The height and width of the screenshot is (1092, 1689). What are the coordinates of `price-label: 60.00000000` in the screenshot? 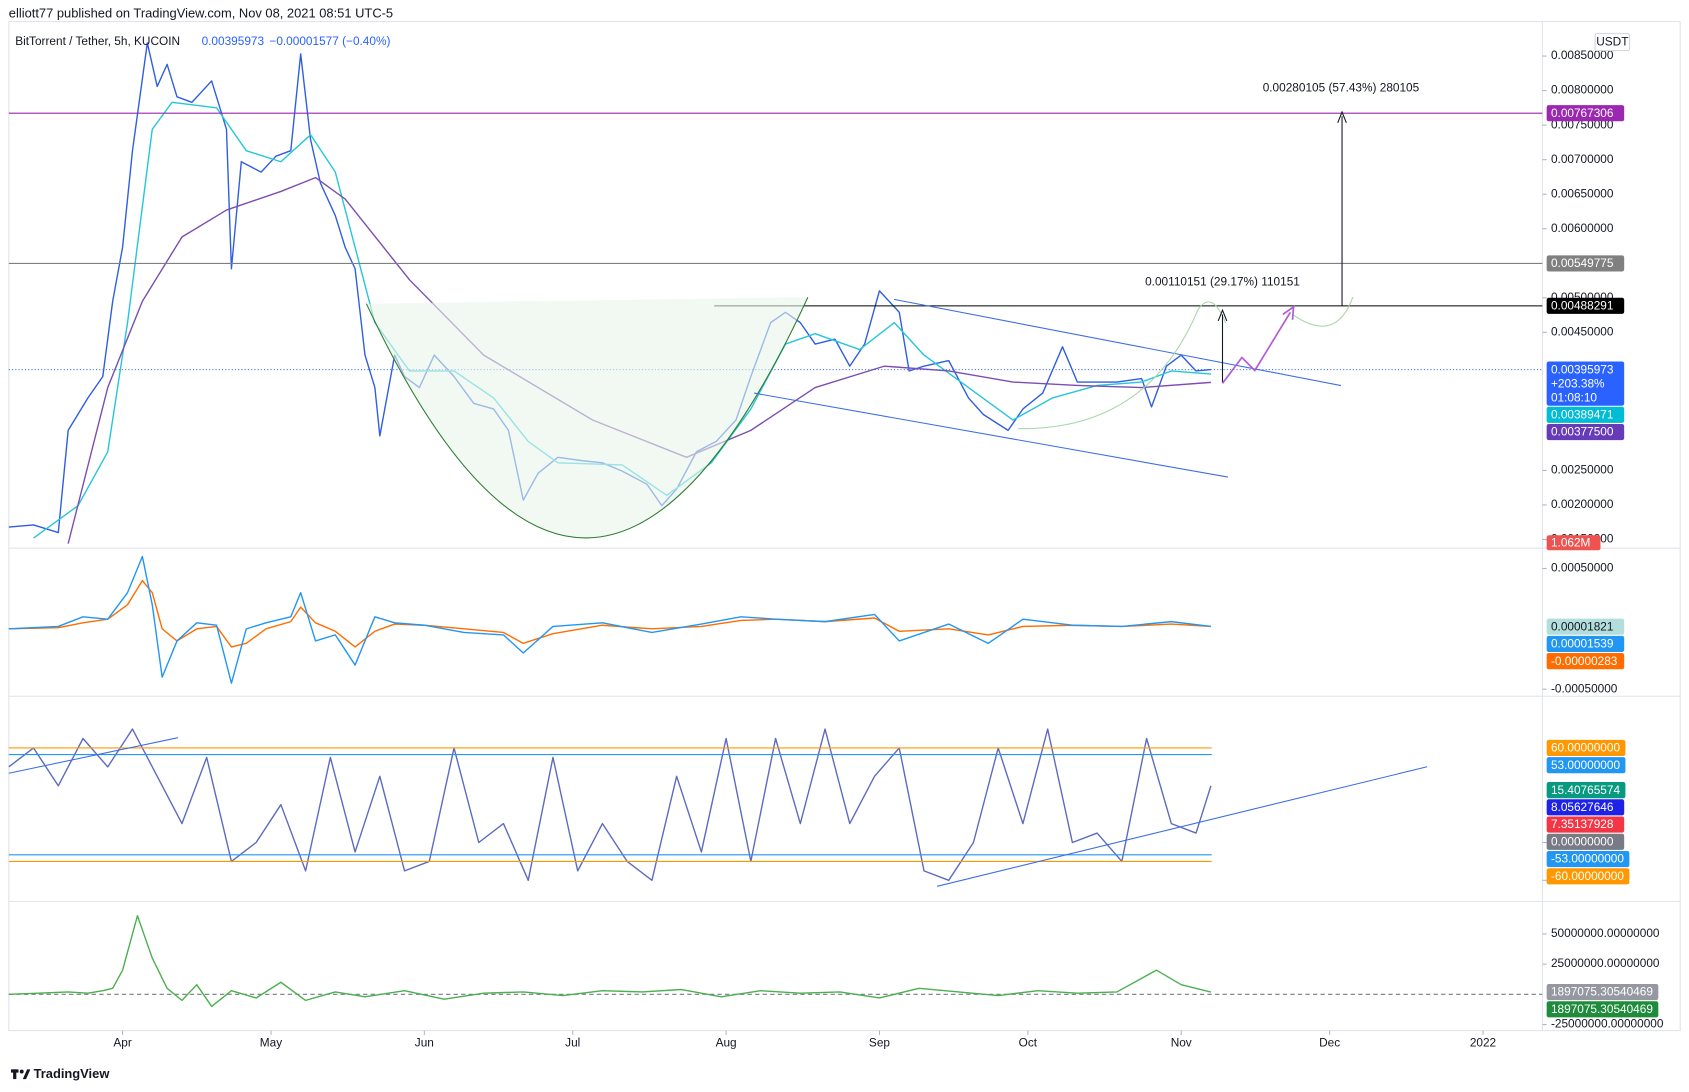 It's located at (1585, 748).